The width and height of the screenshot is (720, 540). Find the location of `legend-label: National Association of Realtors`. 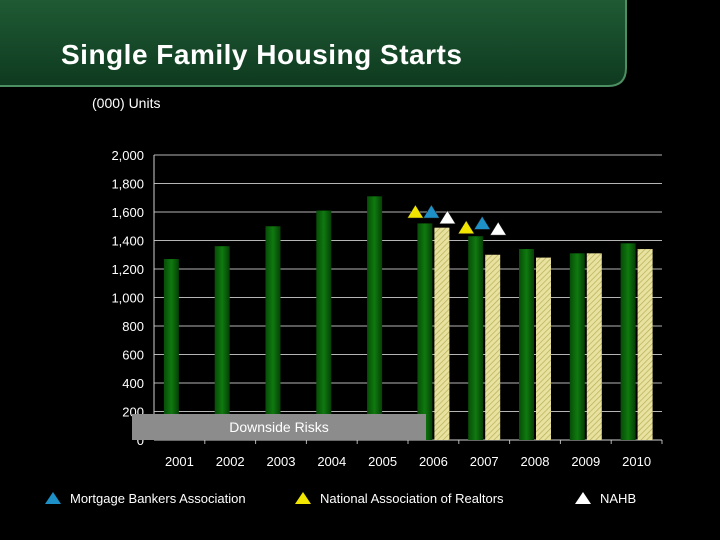

legend-label: National Association of Realtors is located at coordinates (412, 498).